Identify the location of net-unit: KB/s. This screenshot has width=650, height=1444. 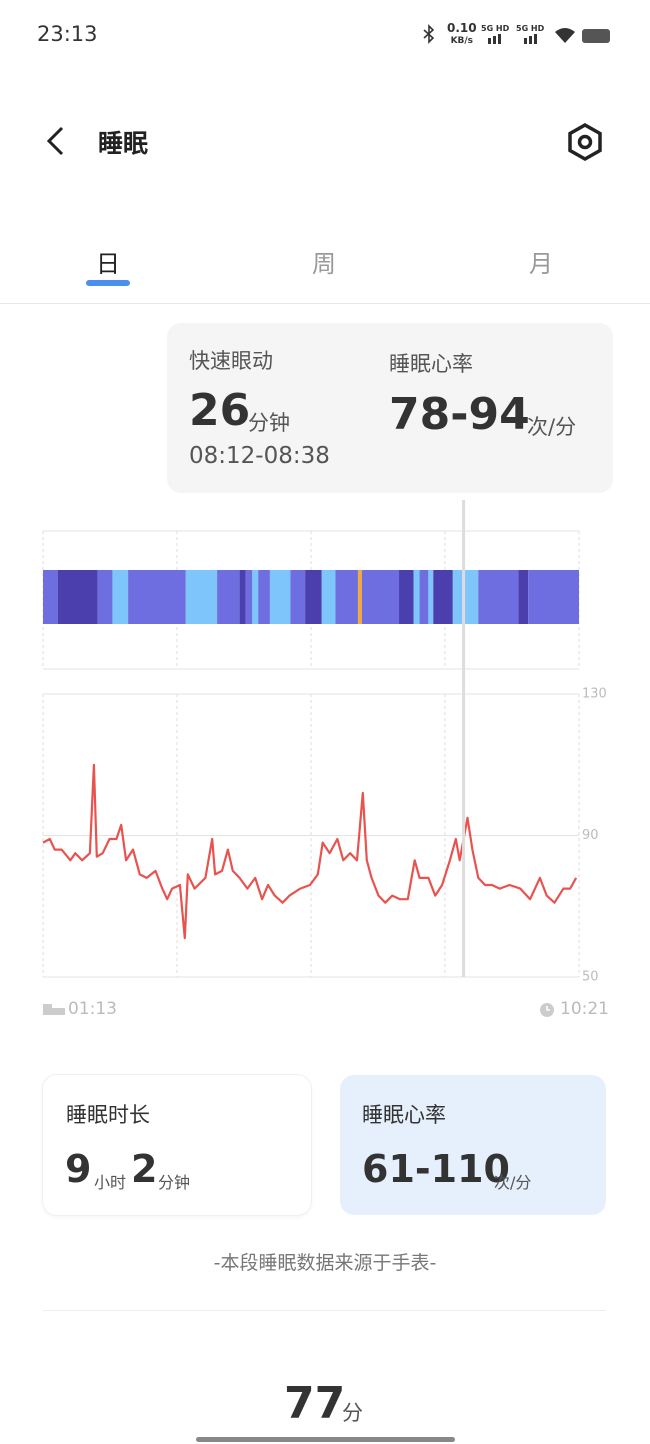
(462, 41).